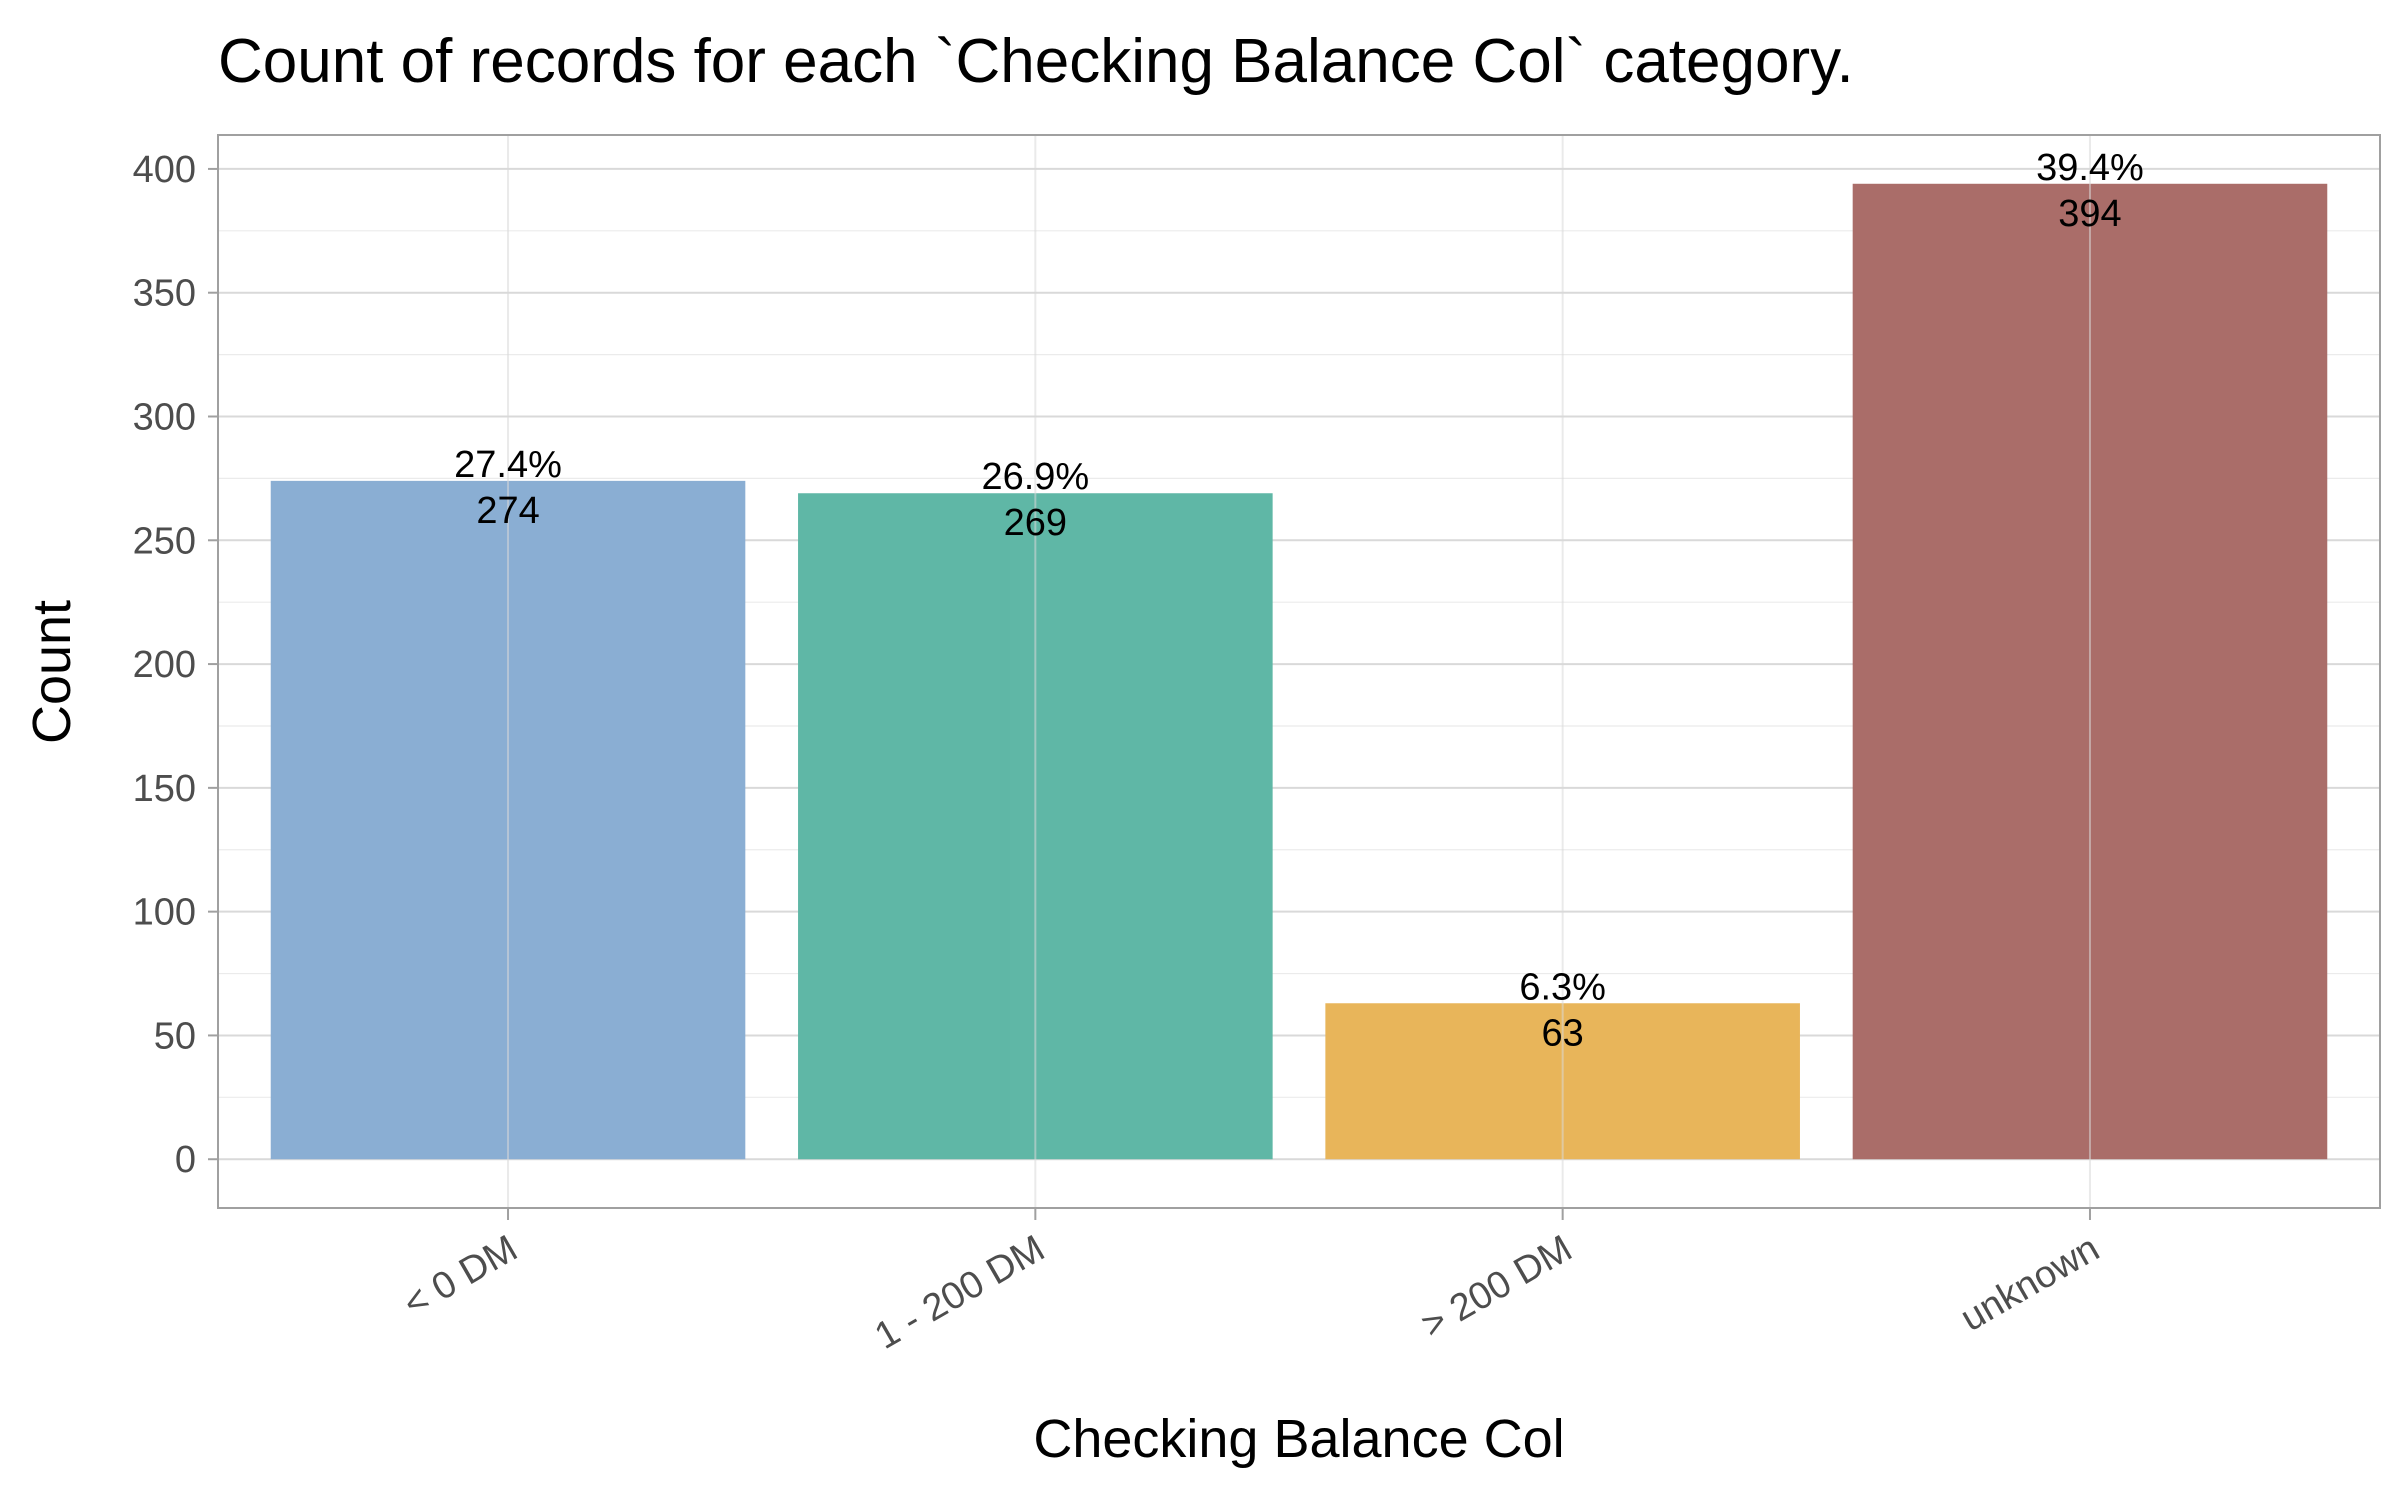 The width and height of the screenshot is (2400, 1500). I want to click on y-tick-label: 200, so click(164, 665).